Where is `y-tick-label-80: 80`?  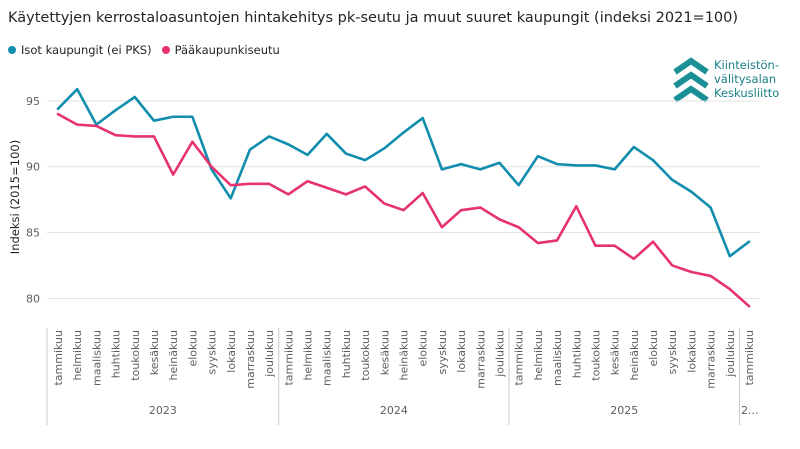
y-tick-label-80: 80 is located at coordinates (33, 298).